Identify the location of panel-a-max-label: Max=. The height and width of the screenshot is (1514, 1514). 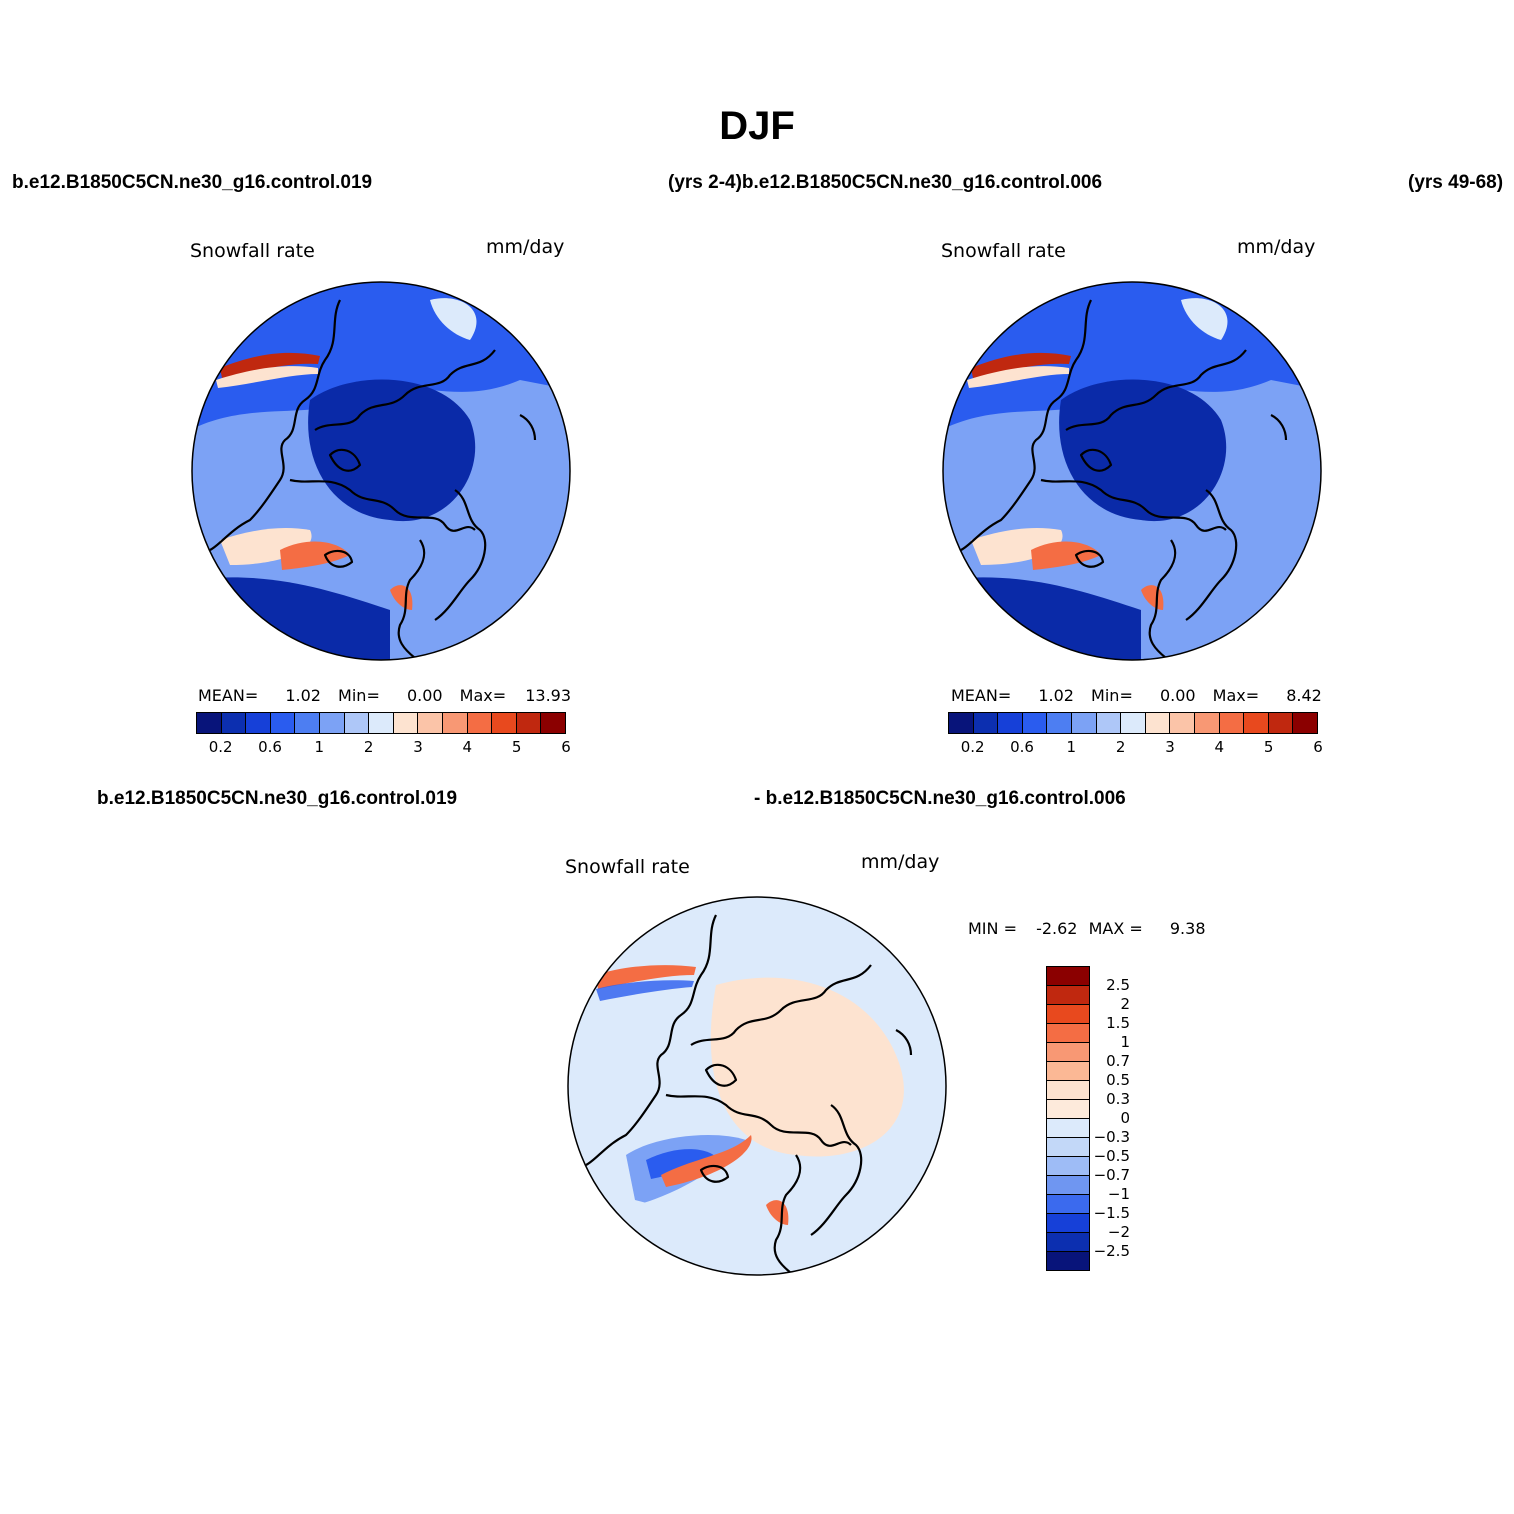
(483, 695).